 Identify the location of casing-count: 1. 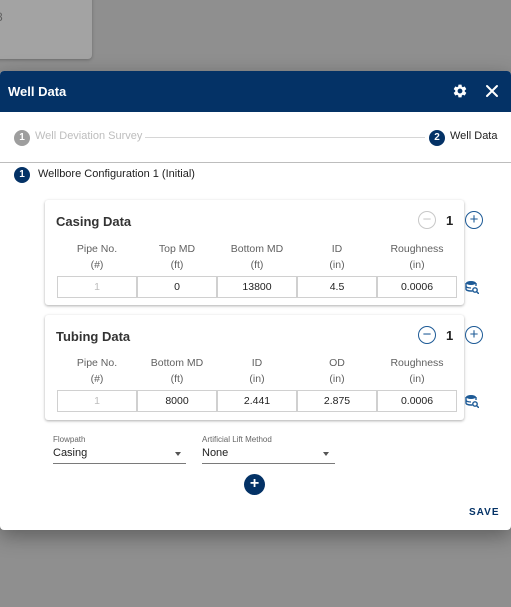
(450, 220).